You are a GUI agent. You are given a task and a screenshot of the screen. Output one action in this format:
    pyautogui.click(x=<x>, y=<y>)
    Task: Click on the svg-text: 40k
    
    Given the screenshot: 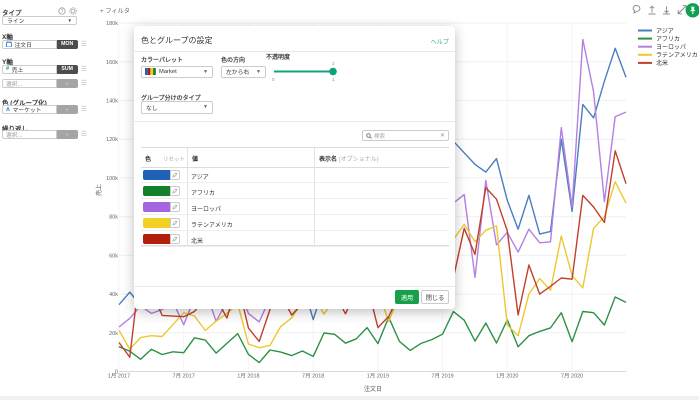 What is the action you would take?
    pyautogui.click(x=113, y=295)
    